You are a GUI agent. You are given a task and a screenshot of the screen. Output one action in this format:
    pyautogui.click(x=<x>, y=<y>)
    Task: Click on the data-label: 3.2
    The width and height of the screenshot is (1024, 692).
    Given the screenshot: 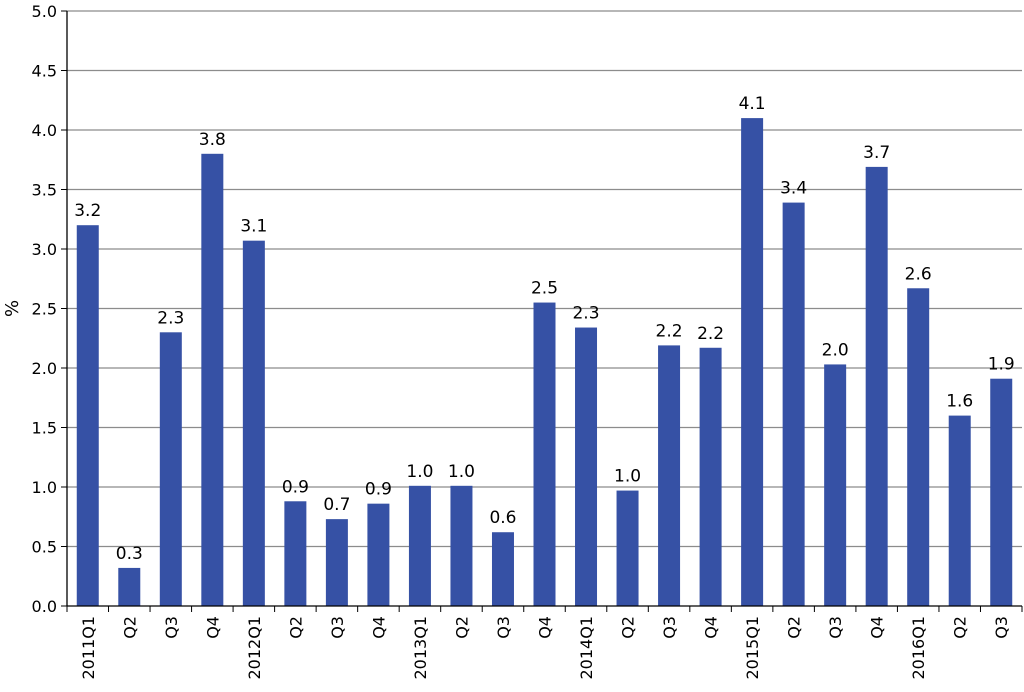 What is the action you would take?
    pyautogui.click(x=87, y=211)
    